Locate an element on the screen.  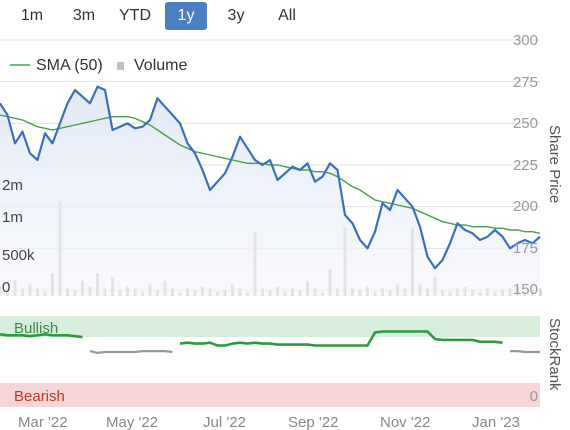
range-all-button: All is located at coordinates (287, 15).